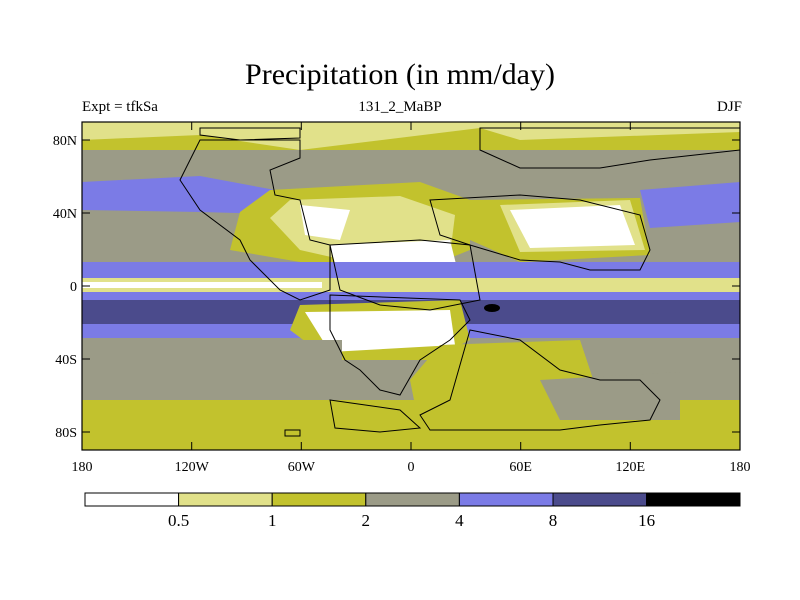 Image resolution: width=800 pixels, height=600 pixels. I want to click on colorbar-label: 4, so click(459, 520).